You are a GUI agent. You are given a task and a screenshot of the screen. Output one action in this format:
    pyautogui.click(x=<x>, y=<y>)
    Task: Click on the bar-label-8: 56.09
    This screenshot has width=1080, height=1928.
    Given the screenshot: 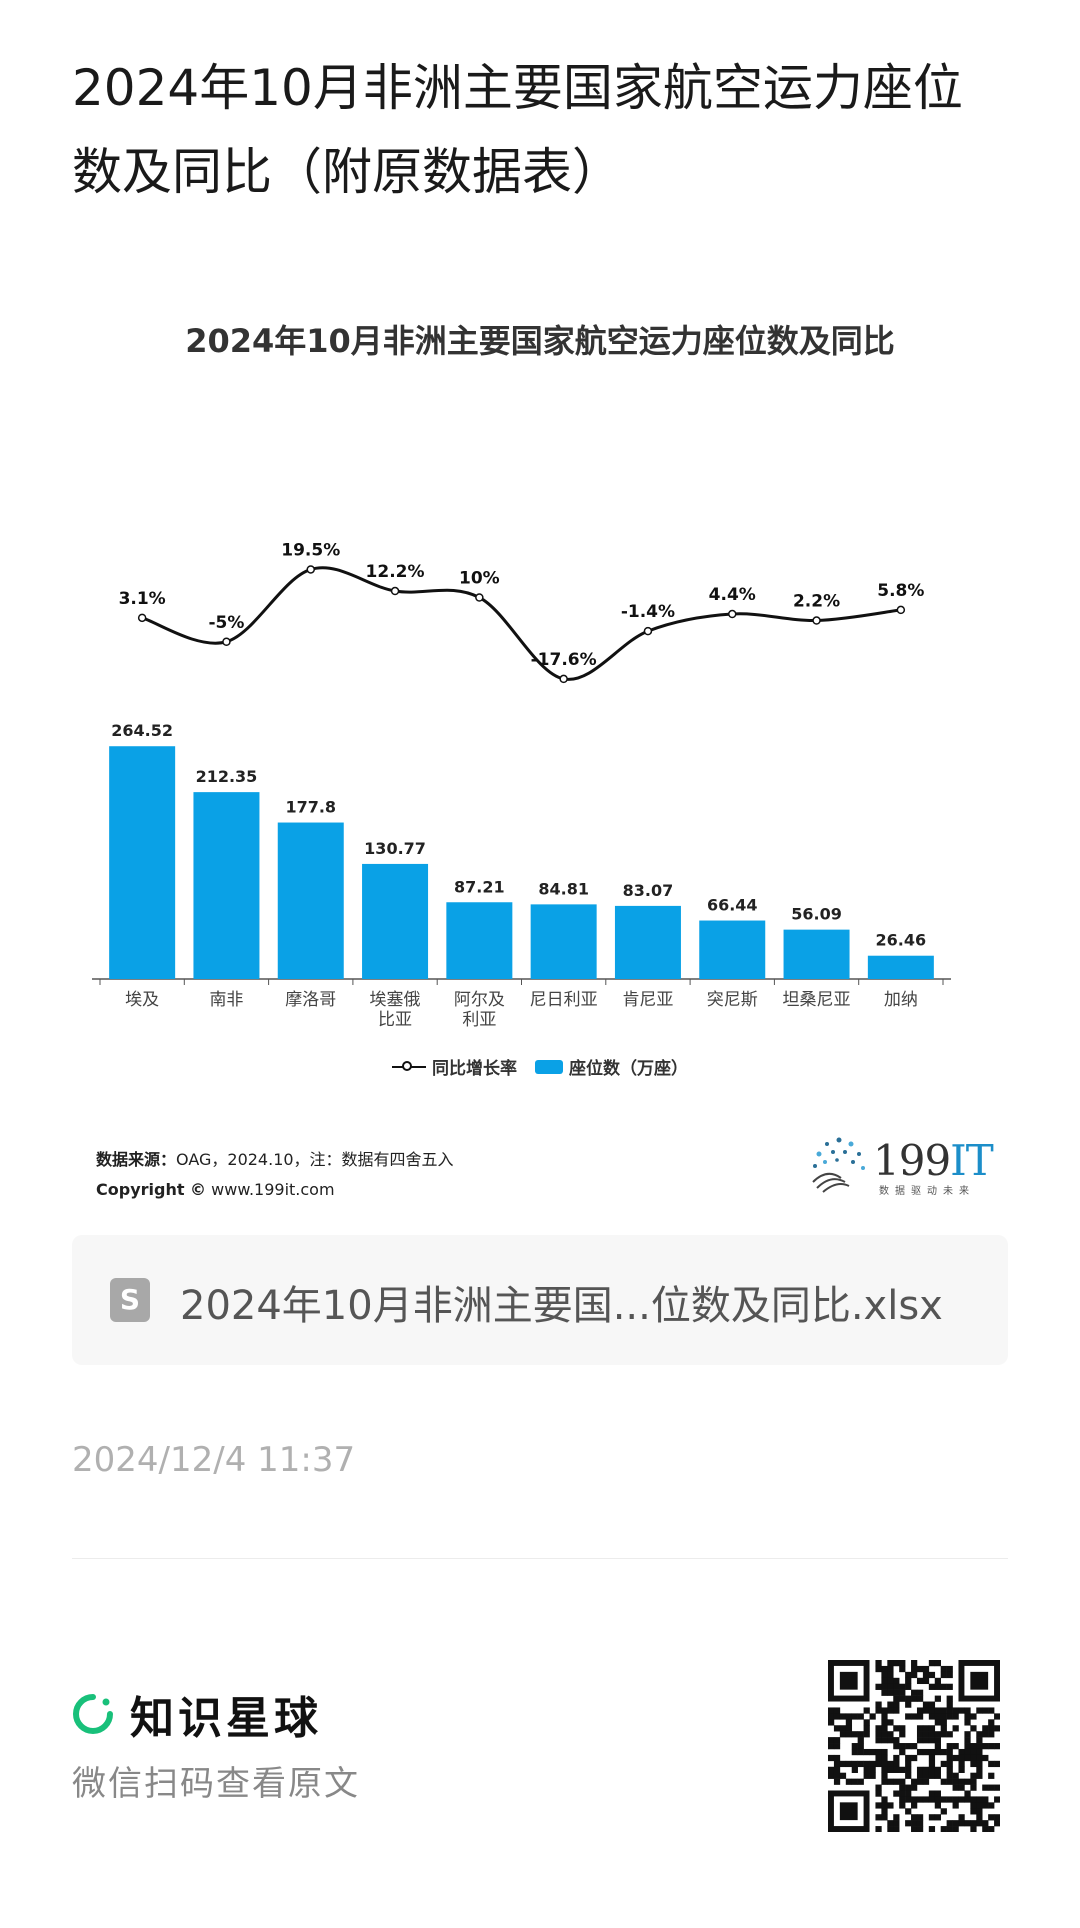 What is the action you would take?
    pyautogui.click(x=816, y=914)
    